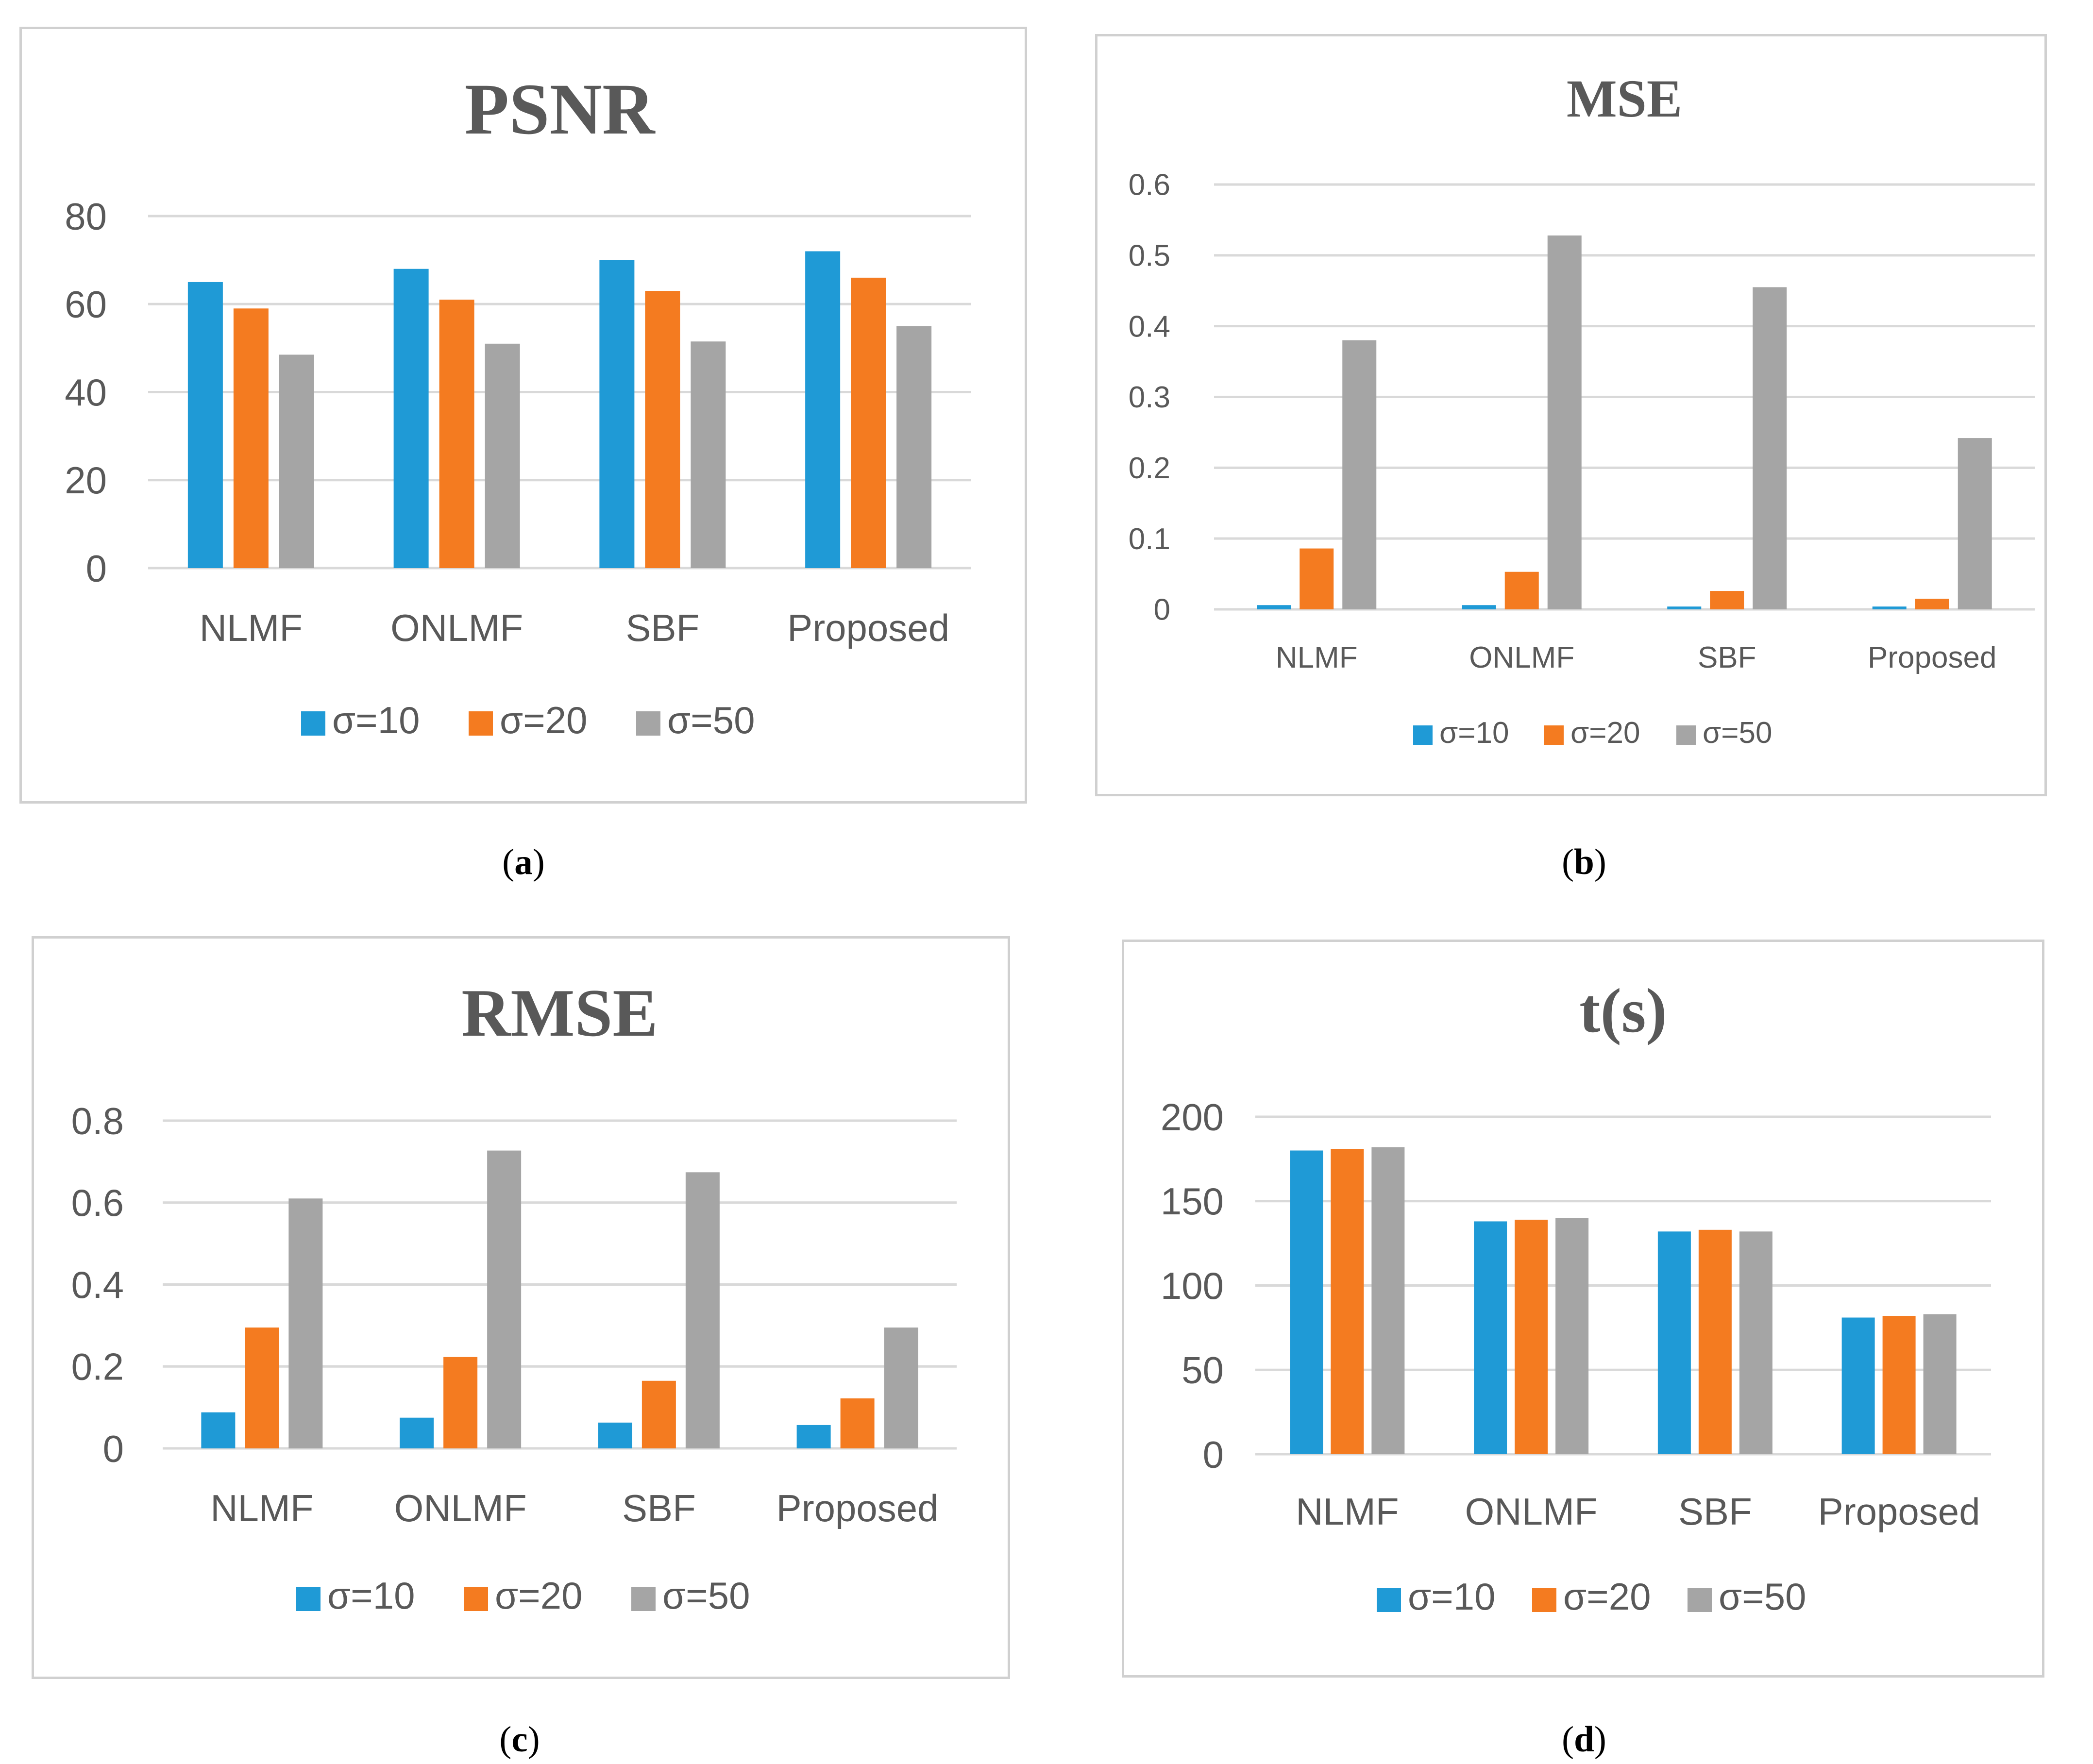 This screenshot has width=2093, height=1764. Describe the element at coordinates (371, 1595) in the screenshot. I see `legend-label-rmse: σ=10` at that location.